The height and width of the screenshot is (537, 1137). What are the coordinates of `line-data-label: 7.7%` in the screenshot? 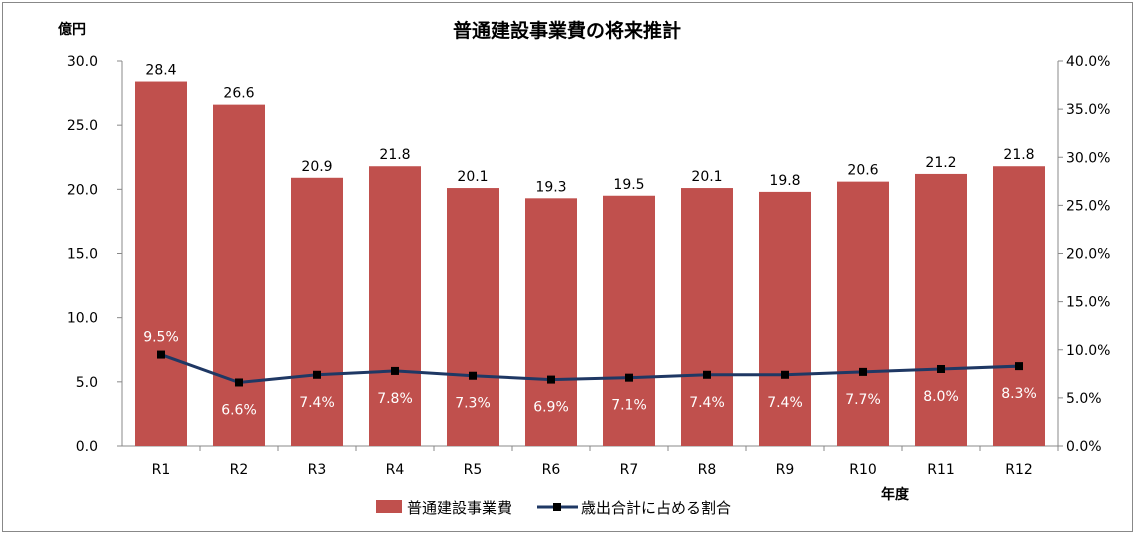 It's located at (863, 400).